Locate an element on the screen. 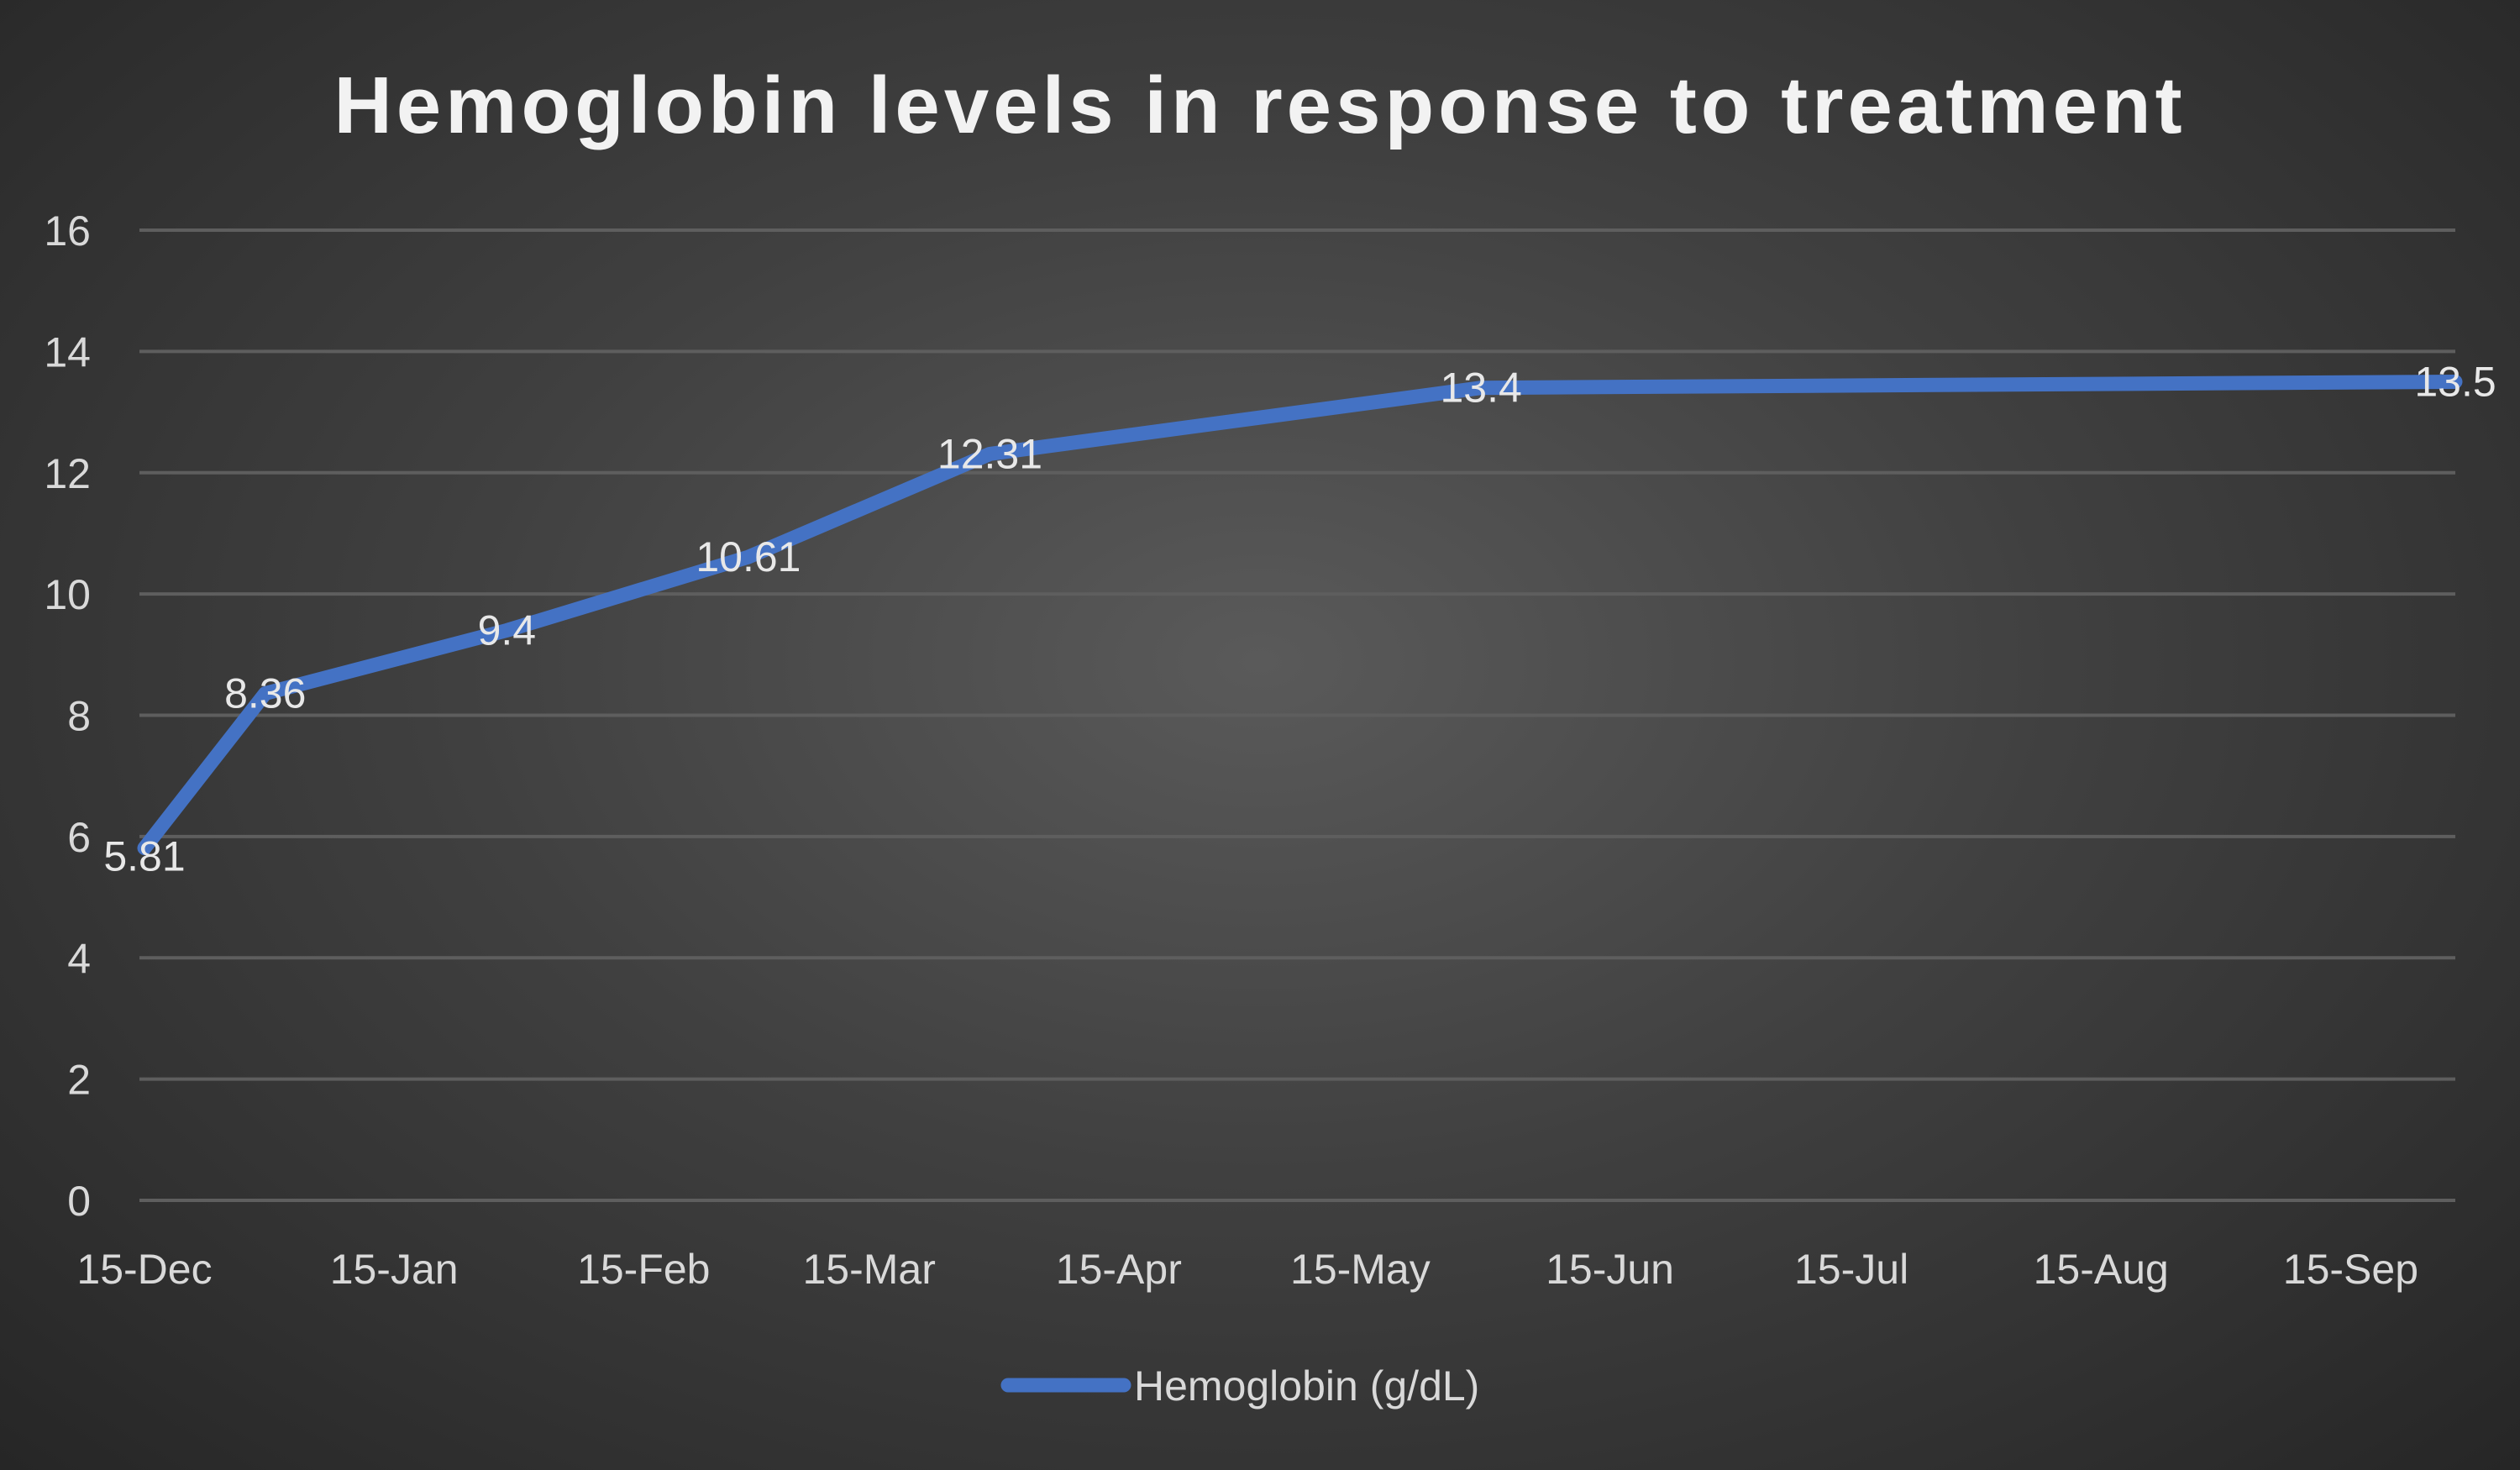 The height and width of the screenshot is (1470, 2520). data-label: 12.31 is located at coordinates (989, 453).